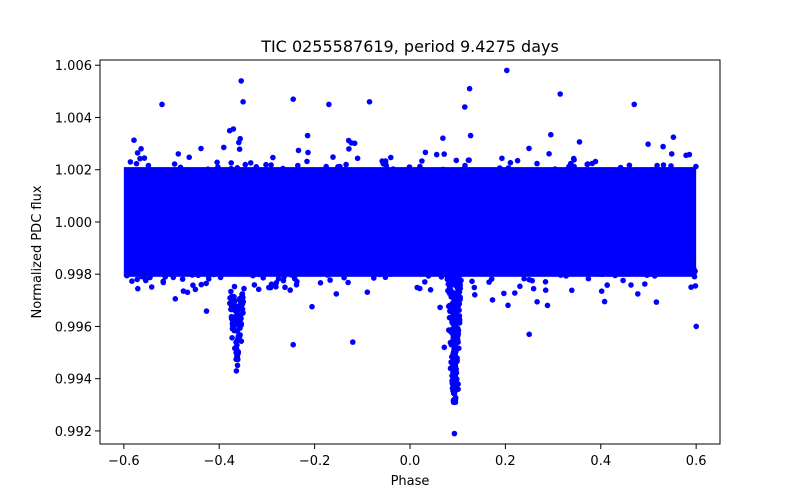 The image size is (800, 500). What do you see at coordinates (73, 223) in the screenshot?
I see `y-tick-label: 1.000` at bounding box center [73, 223].